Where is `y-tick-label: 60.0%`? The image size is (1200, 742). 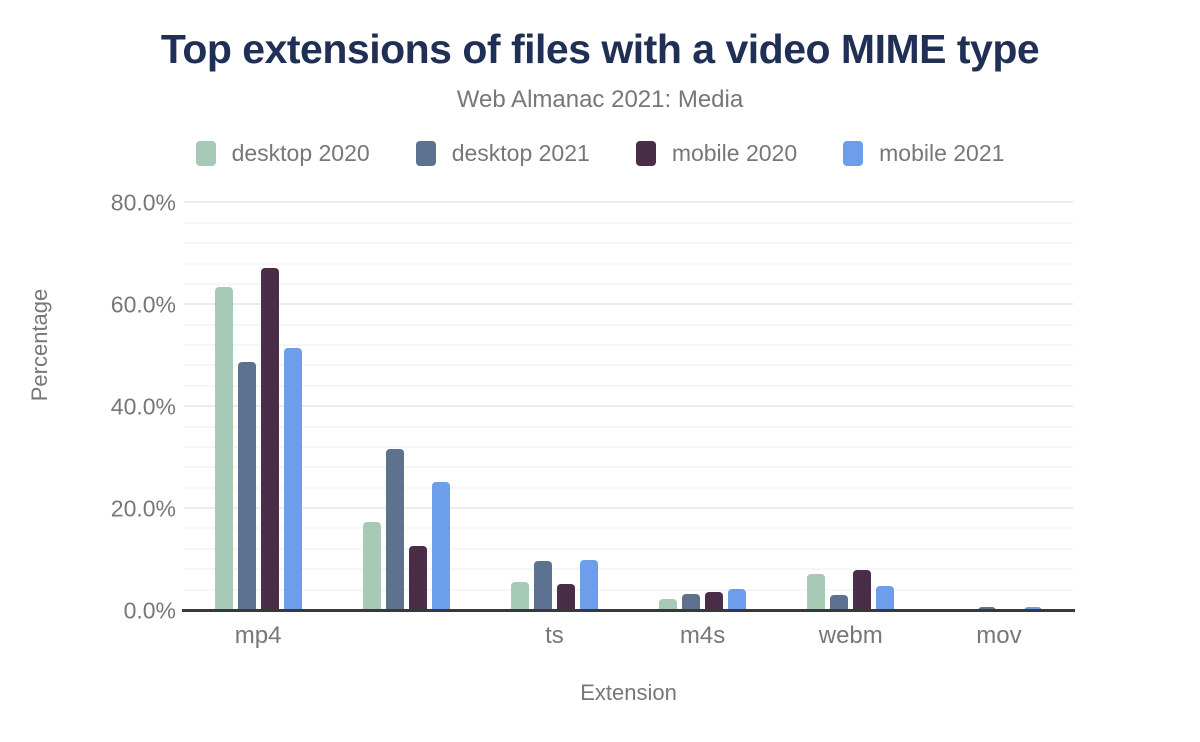
y-tick-label: 60.0% is located at coordinates (143, 304).